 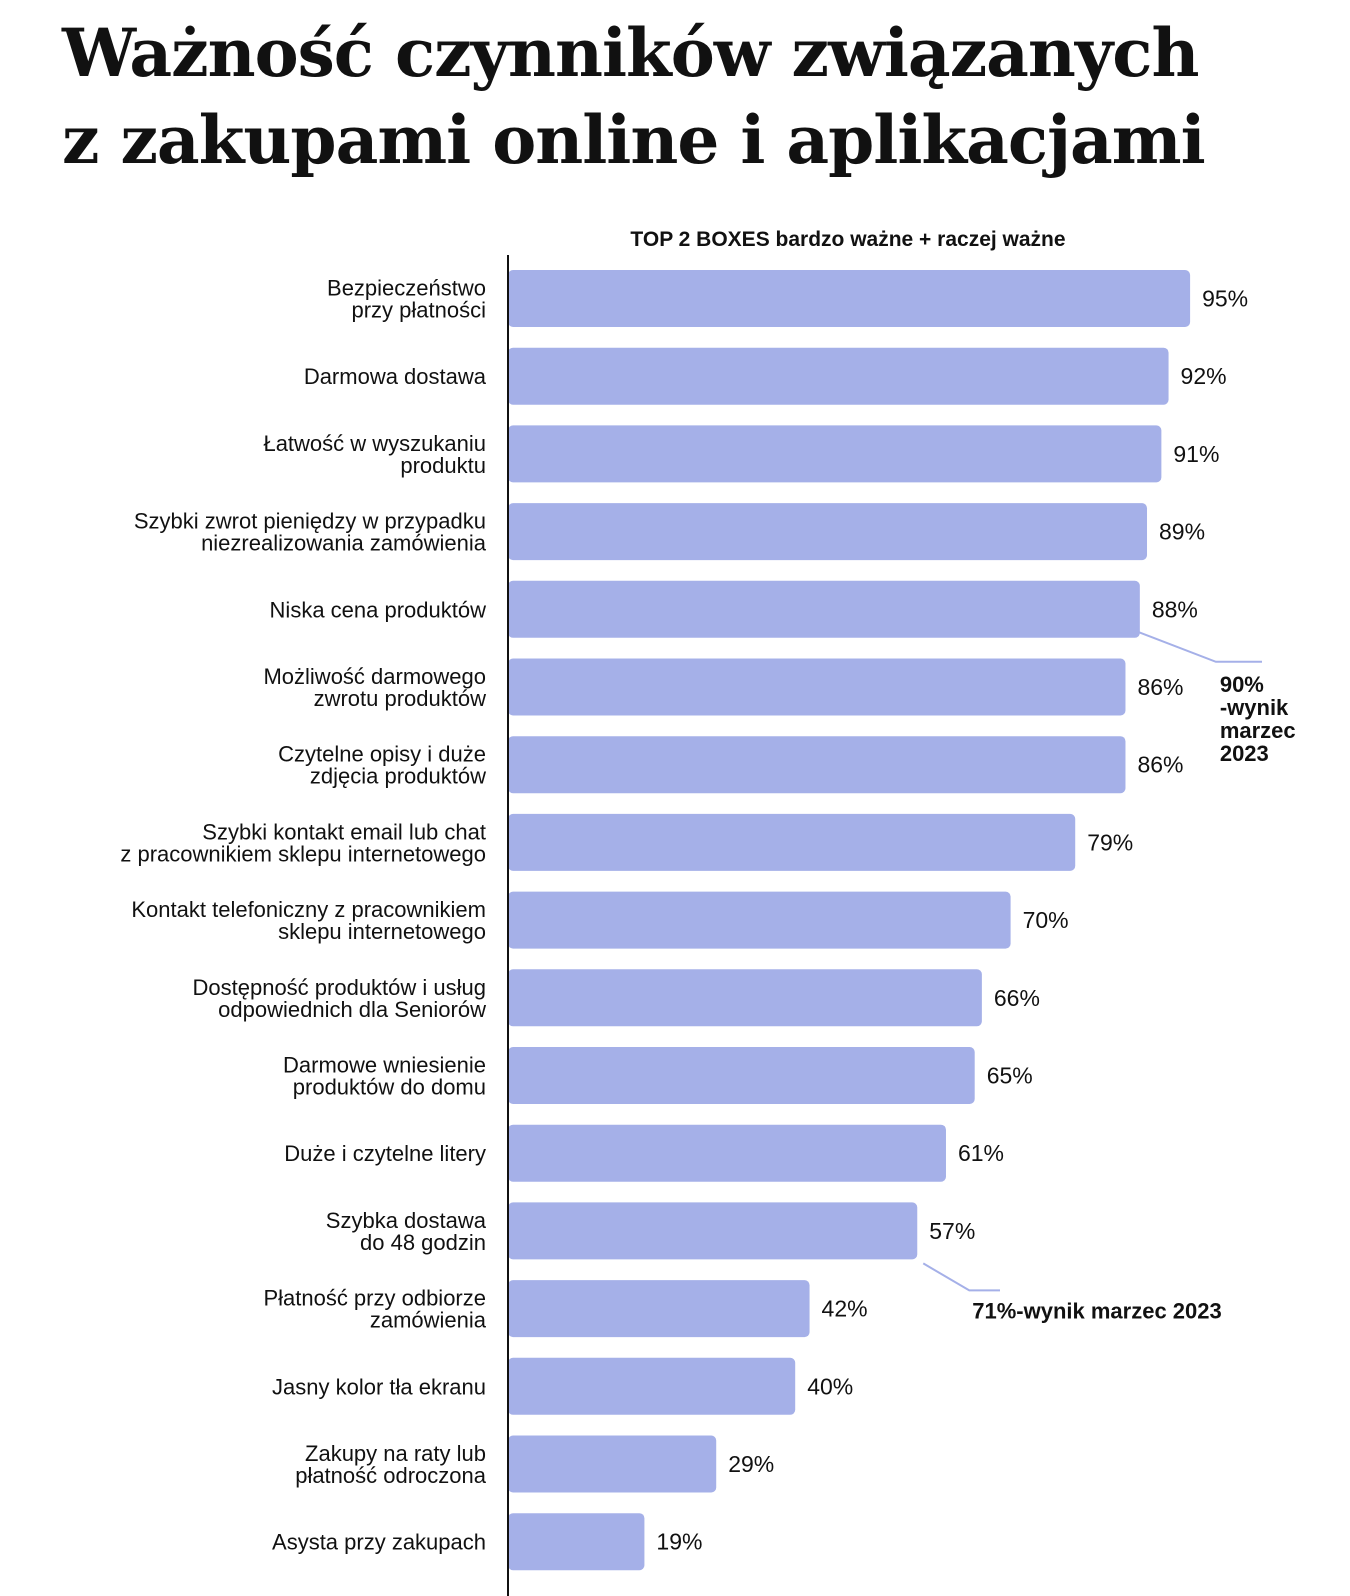 What do you see at coordinates (391, 1475) in the screenshot?
I see `category-label: płatność odroczona` at bounding box center [391, 1475].